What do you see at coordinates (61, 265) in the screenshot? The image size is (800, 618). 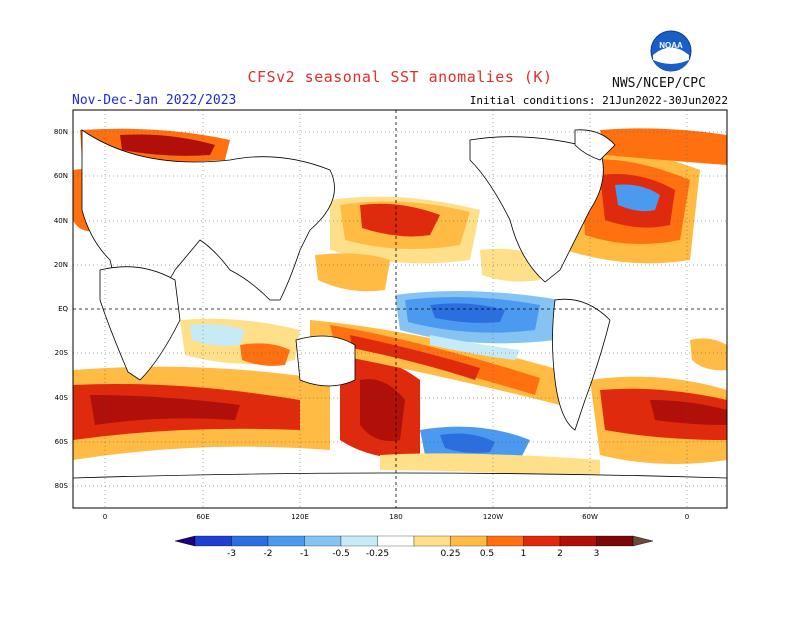 I see `lat-label: 20N` at bounding box center [61, 265].